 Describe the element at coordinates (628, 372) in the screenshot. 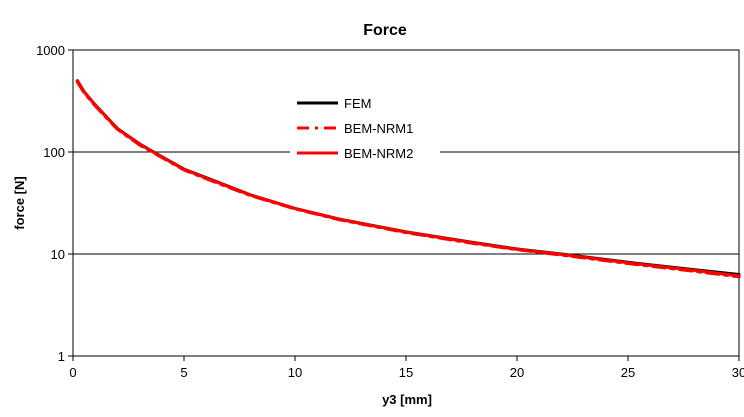

I see `x-tick-label: 25` at that location.